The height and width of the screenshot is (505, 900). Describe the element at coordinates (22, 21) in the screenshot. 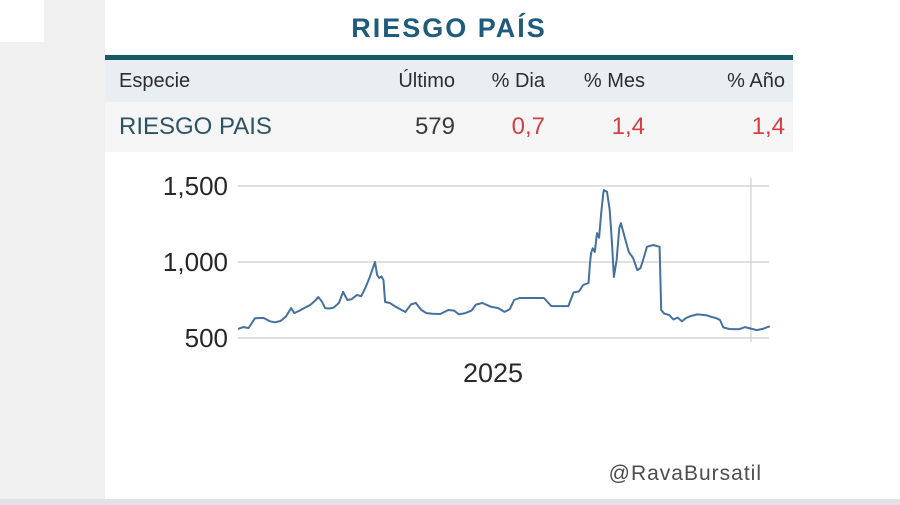

I see `page-corner` at that location.